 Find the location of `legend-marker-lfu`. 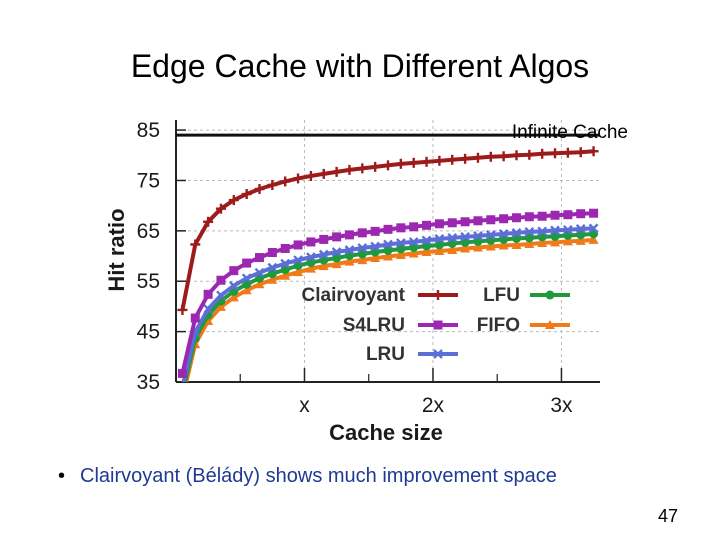

legend-marker-lfu is located at coordinates (550, 295).